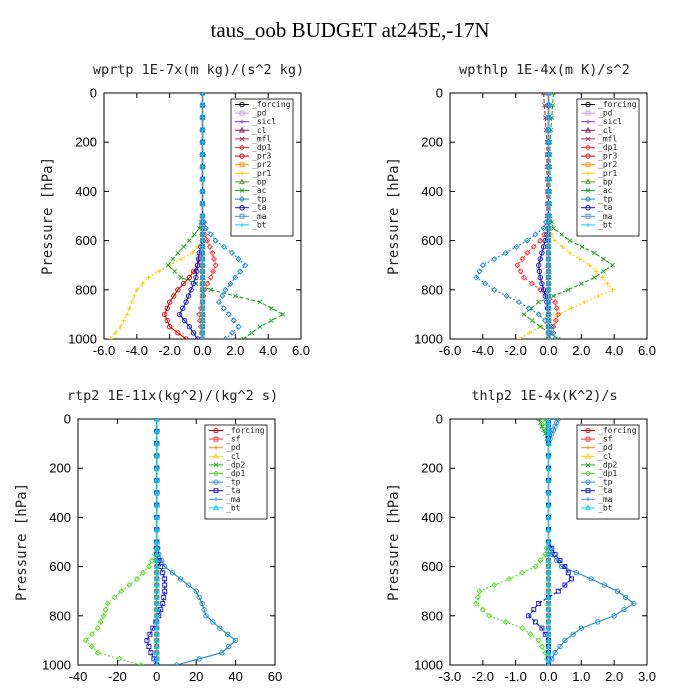 This screenshot has width=700, height=700. What do you see at coordinates (268, 350) in the screenshot?
I see `x-tick-label: 4.0` at bounding box center [268, 350].